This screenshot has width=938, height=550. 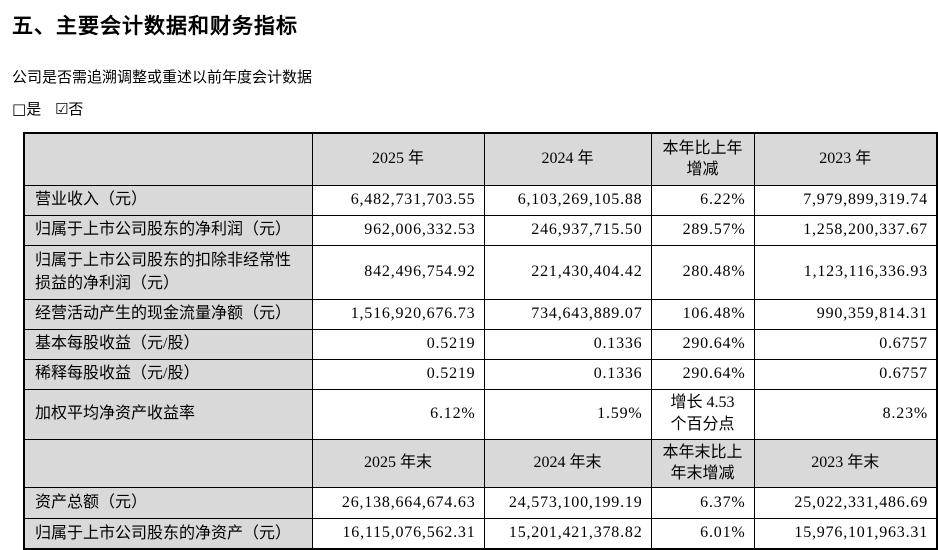 I want to click on metric-label: 经营活动产生的现金流量净额（元）, so click(x=168, y=314).